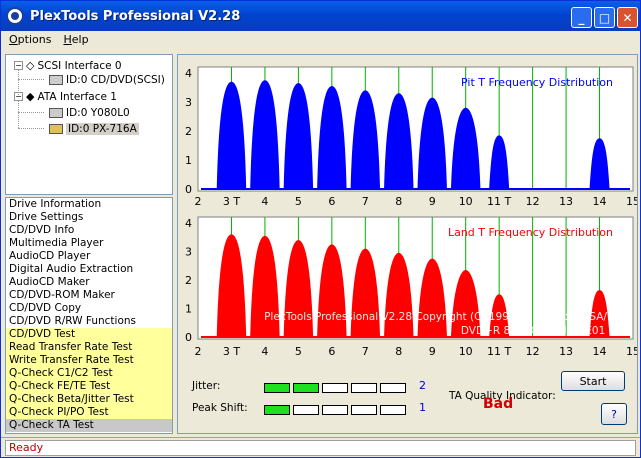 This screenshot has height=458, width=641. I want to click on hard-disk-icon, so click(56, 113).